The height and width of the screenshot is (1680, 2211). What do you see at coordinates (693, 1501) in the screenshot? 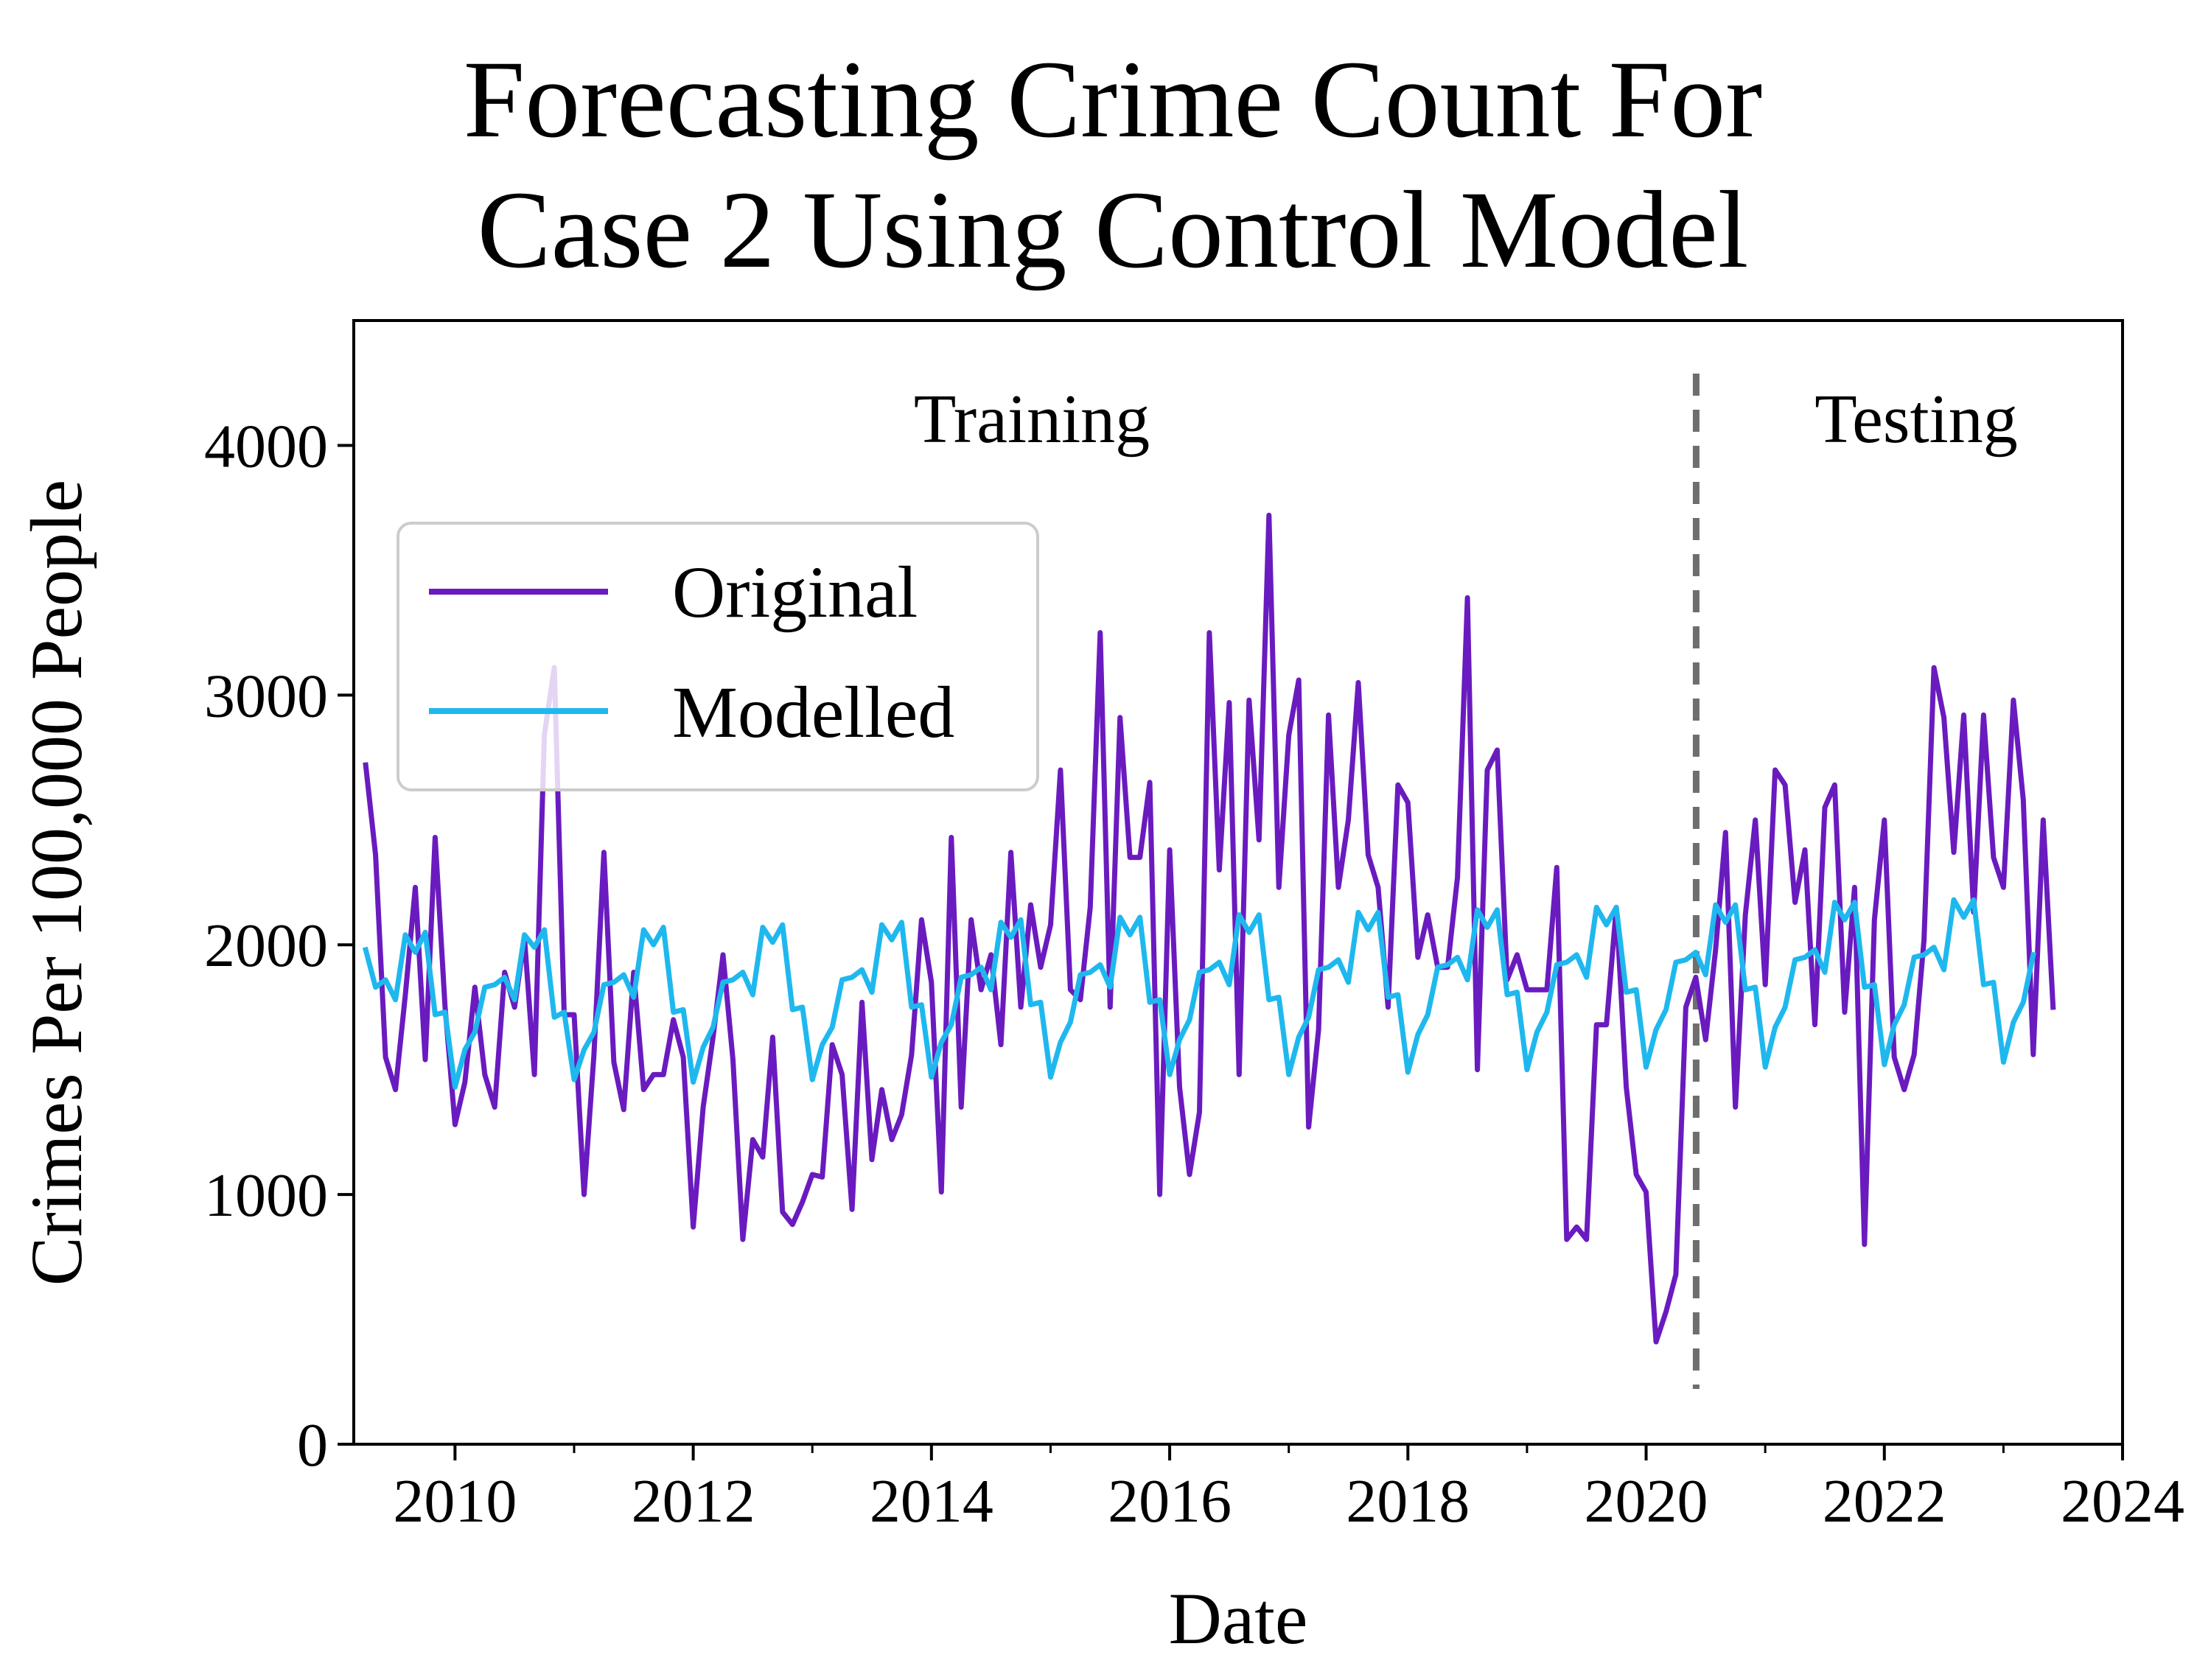
I see `x-tick-label: 2012` at bounding box center [693, 1501].